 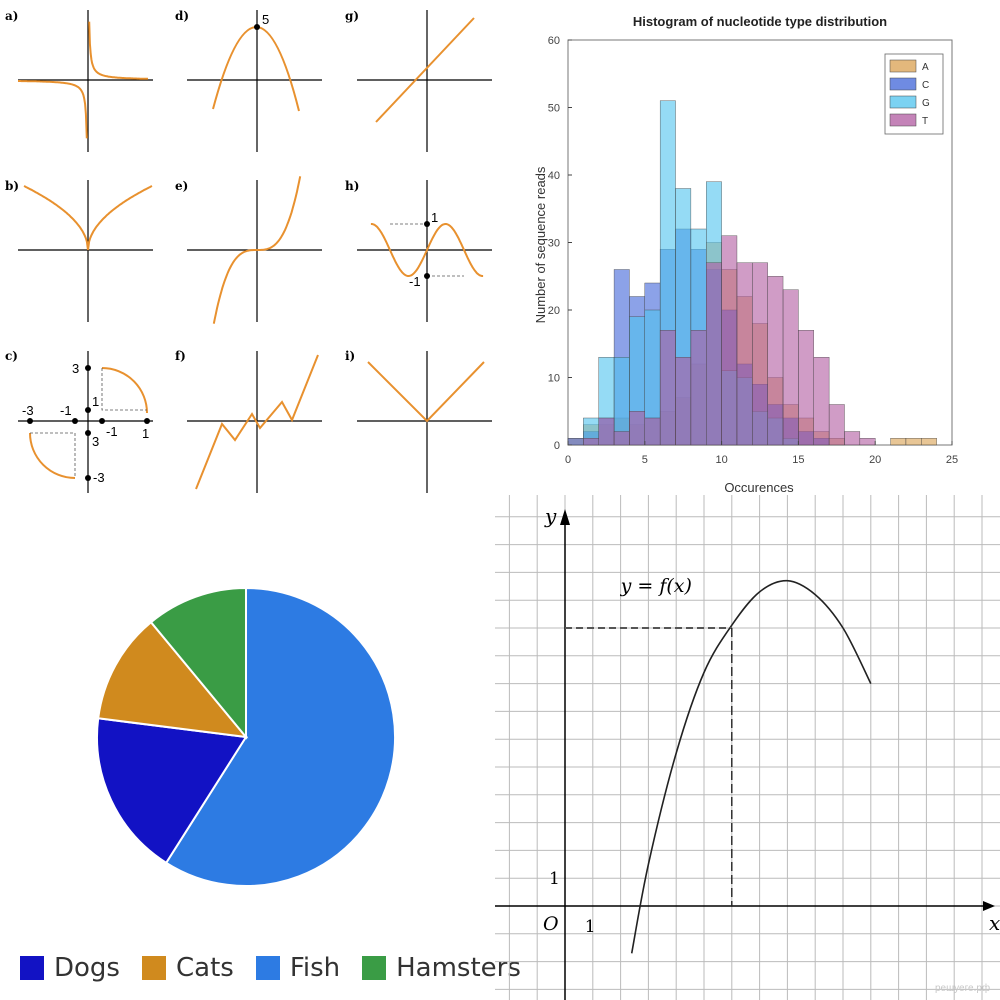 What do you see at coordinates (925, 121) in the screenshot?
I see `legend-label: T` at bounding box center [925, 121].